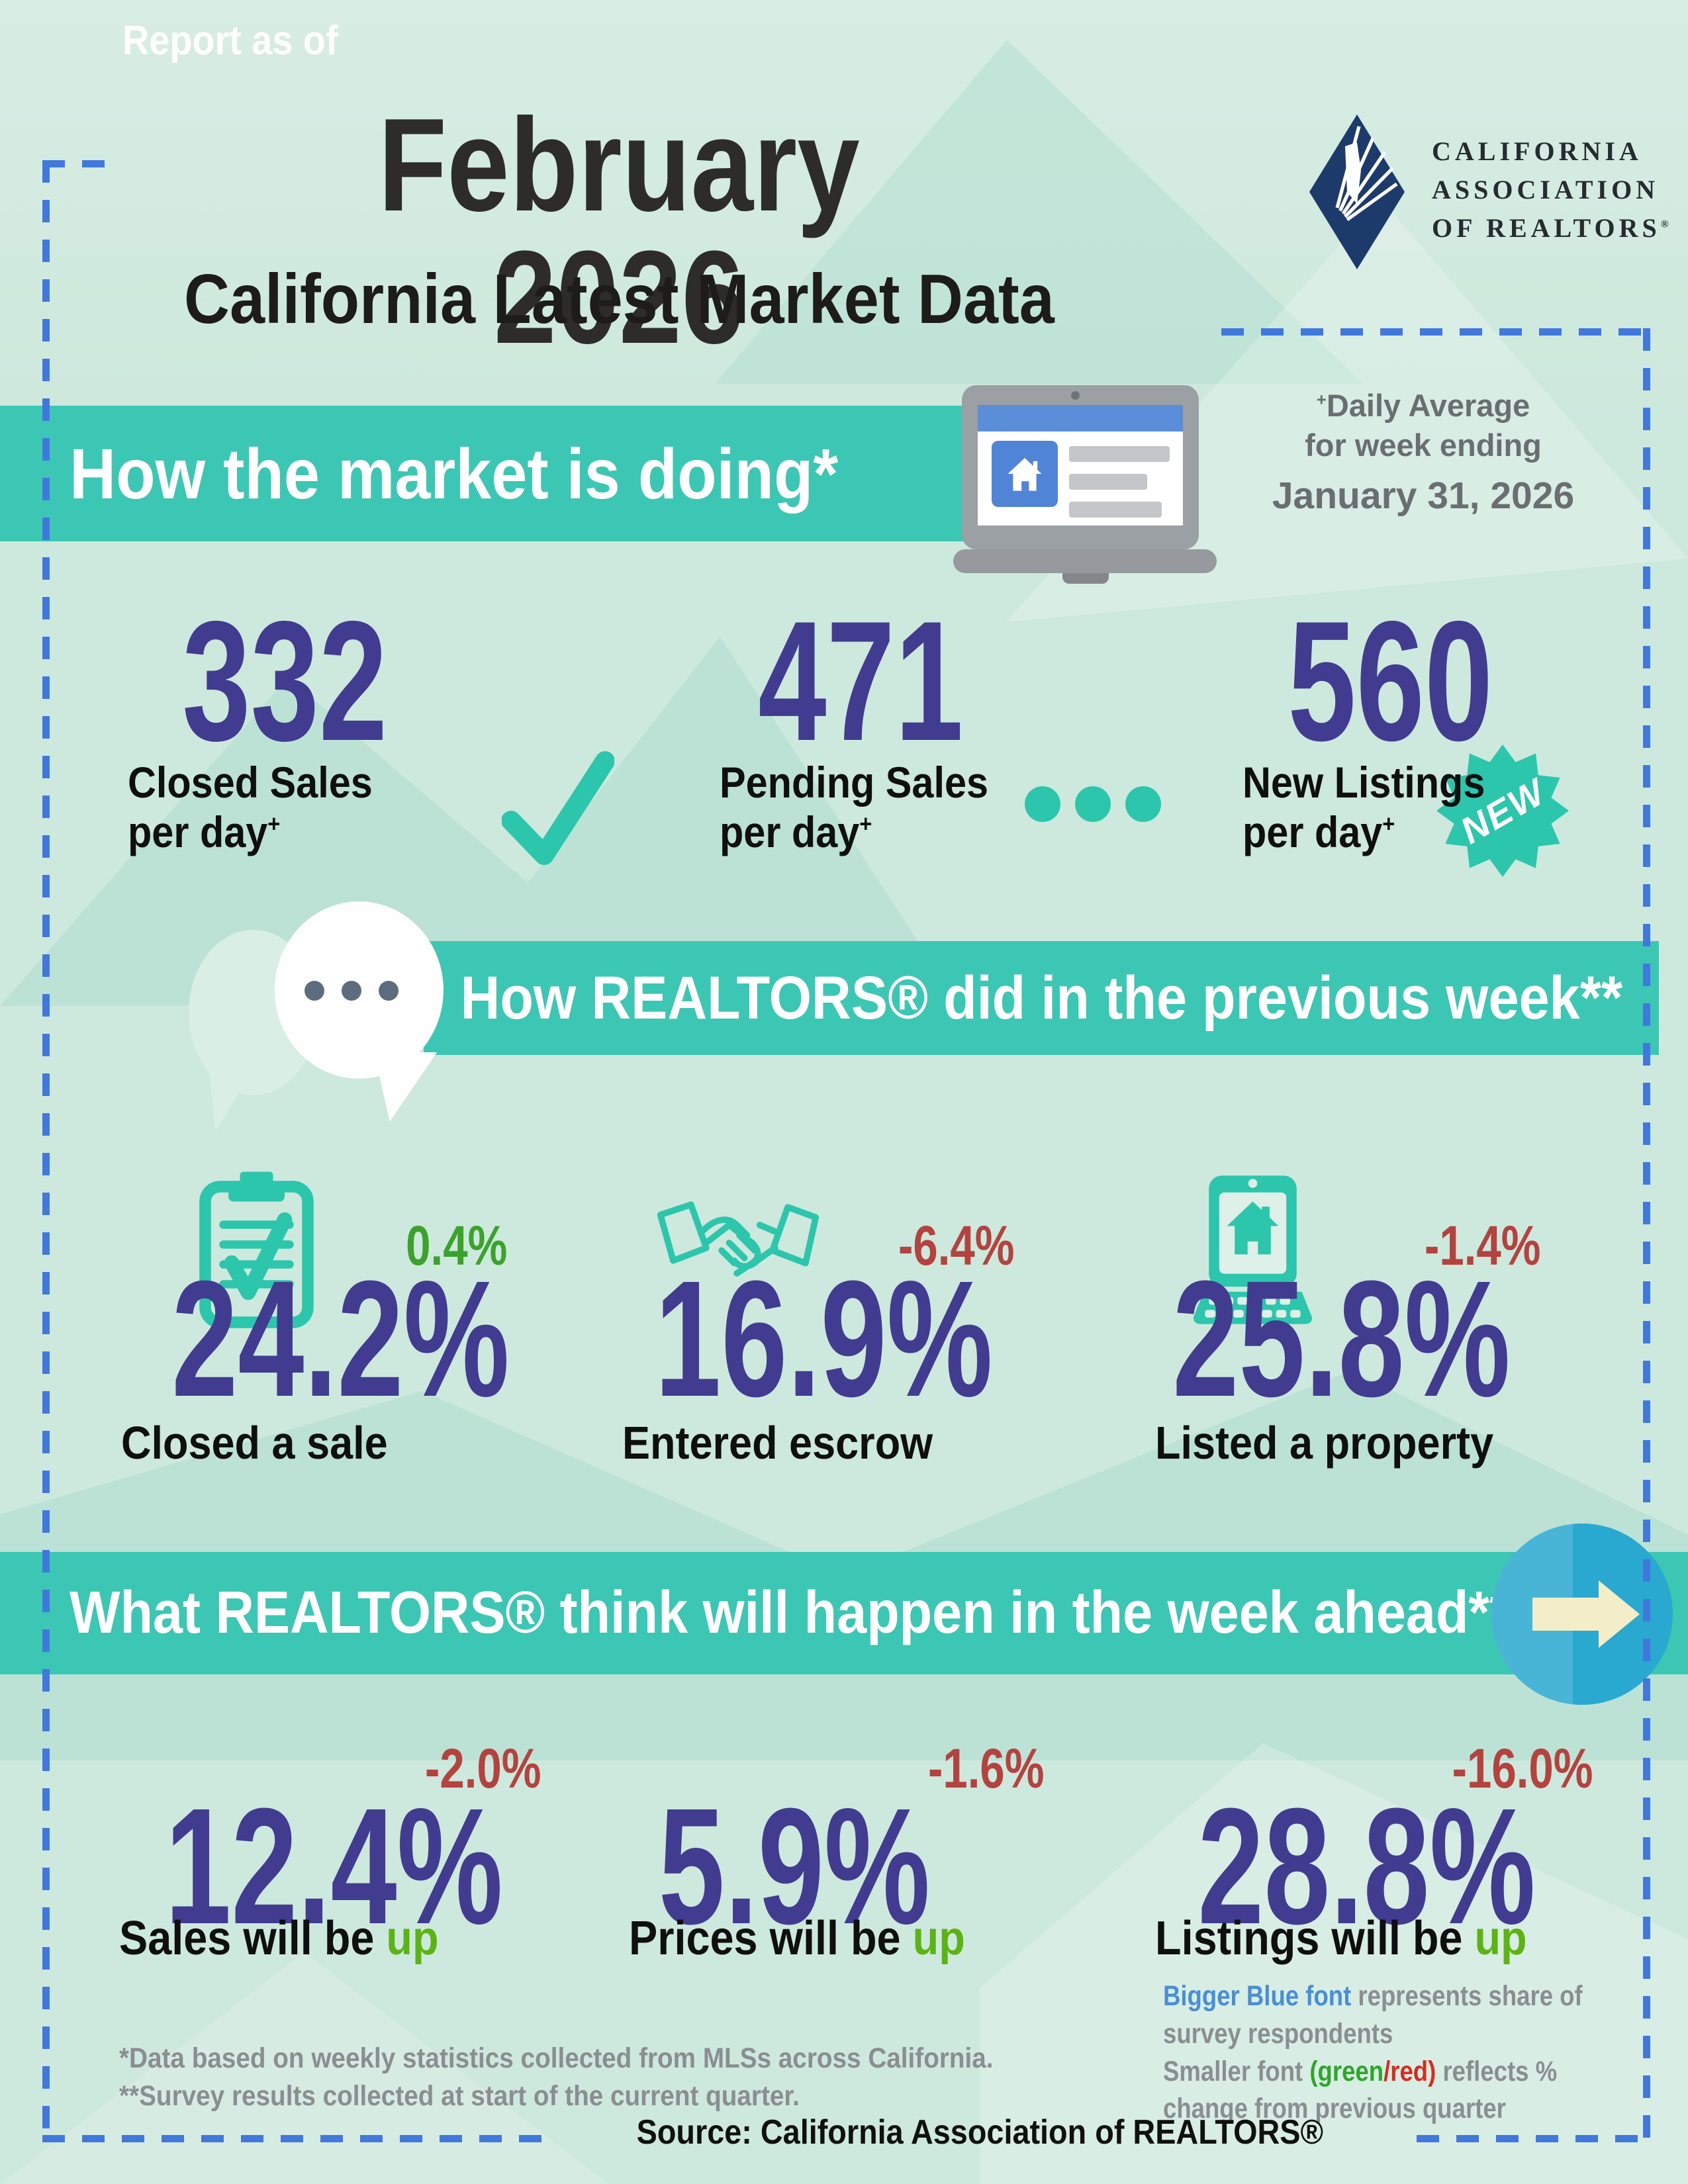 This screenshot has height=2184, width=1688. I want to click on stat-label-prices-up: Prices will be up, so click(797, 1939).